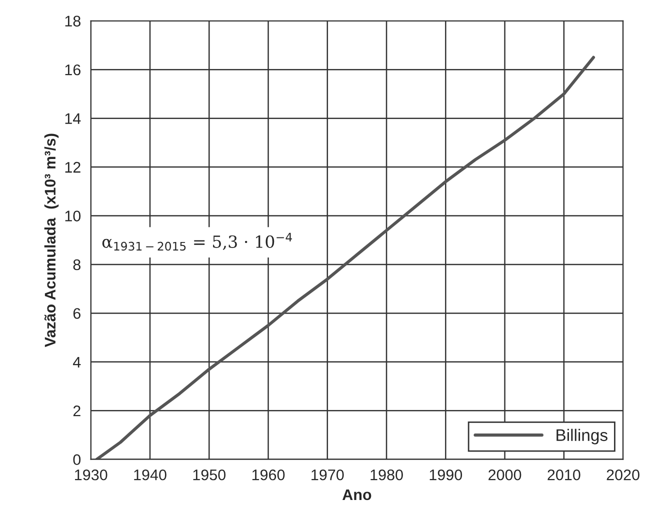 This screenshot has width=649, height=522. I want to click on y-tick-label: 0, so click(77, 460).